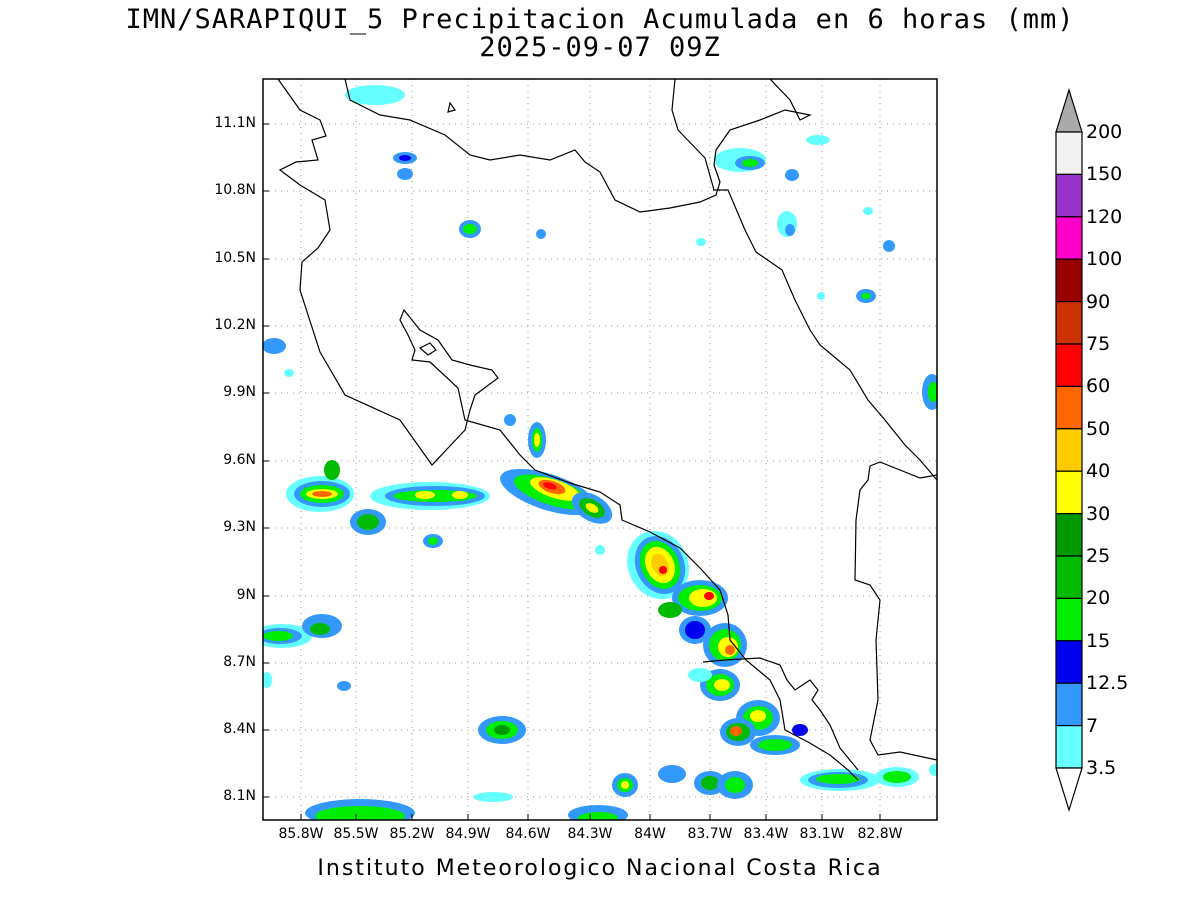  Describe the element at coordinates (1098, 386) in the screenshot. I see `colorbar-label: 60` at that location.